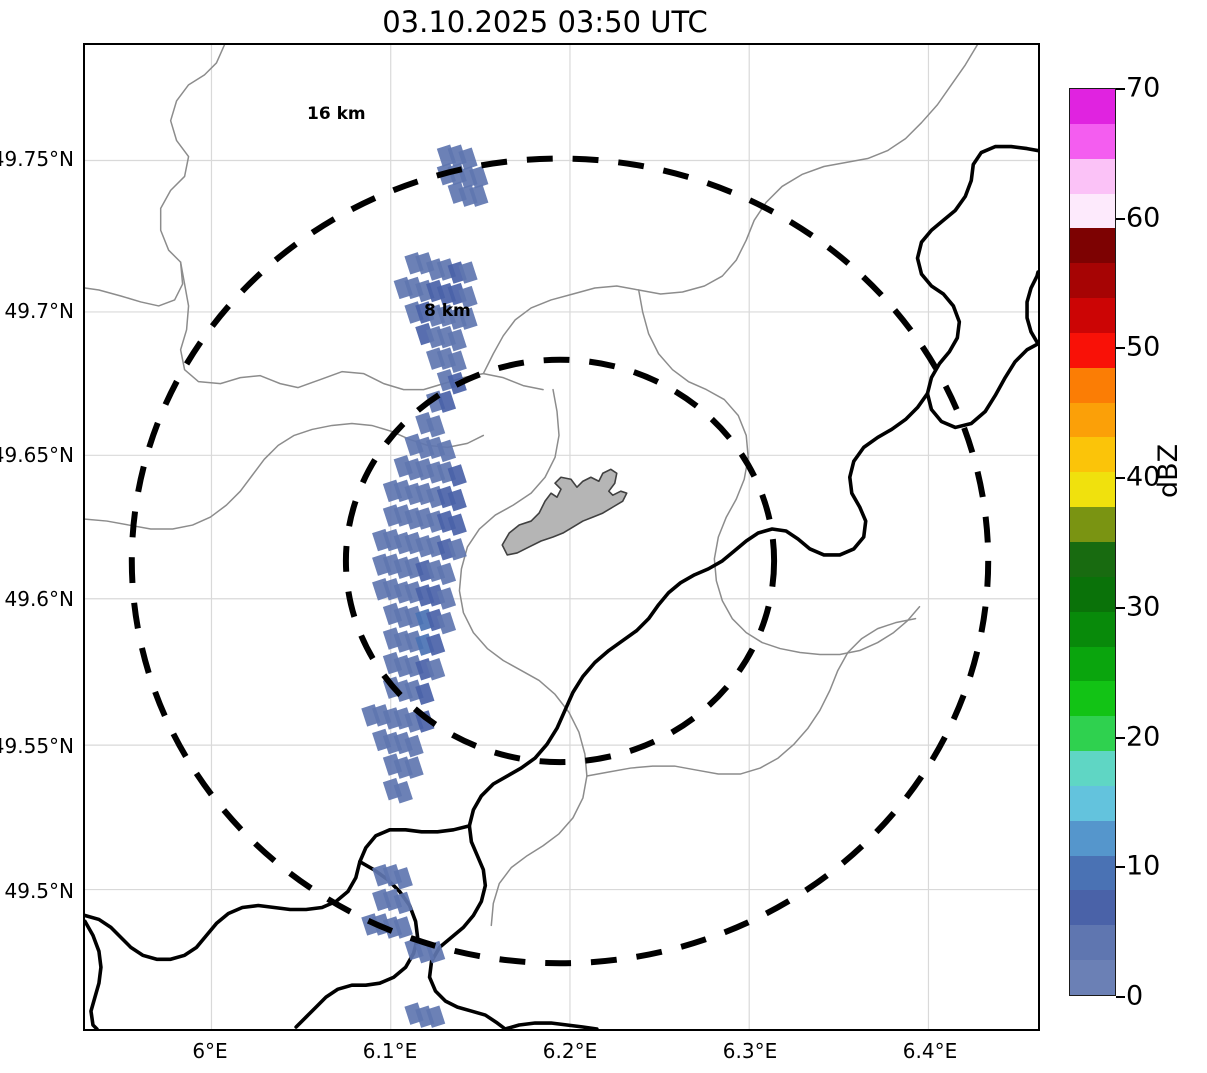 This screenshot has height=1073, width=1207. I want to click on range-ring-8km, so click(560, 561).